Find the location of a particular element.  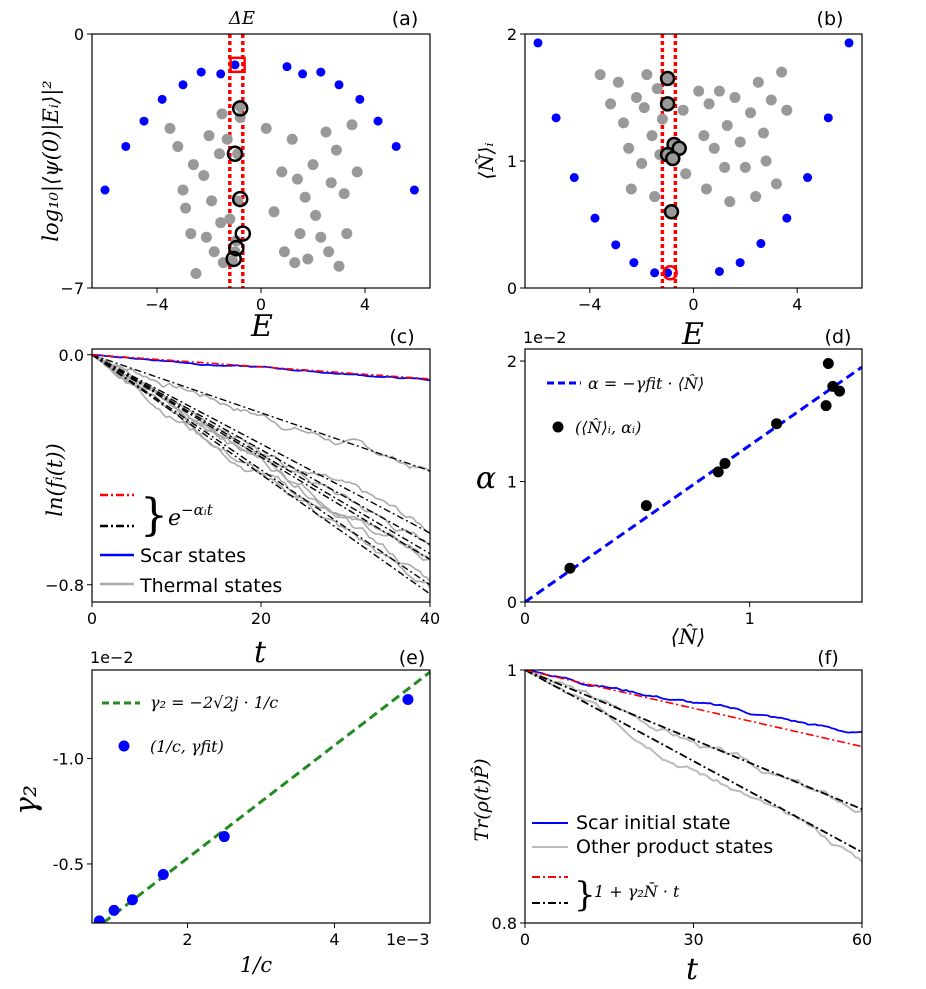

other-product-curve is located at coordinates (693, 742).